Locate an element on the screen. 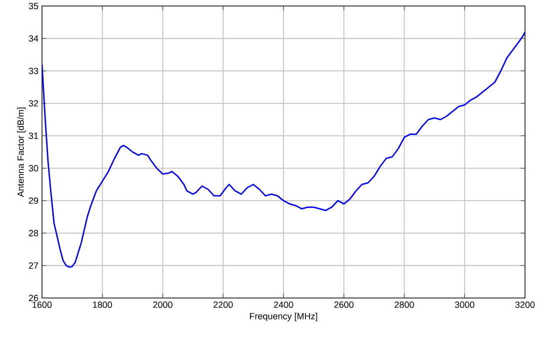  y-tick-label: 32 is located at coordinates (33, 103).